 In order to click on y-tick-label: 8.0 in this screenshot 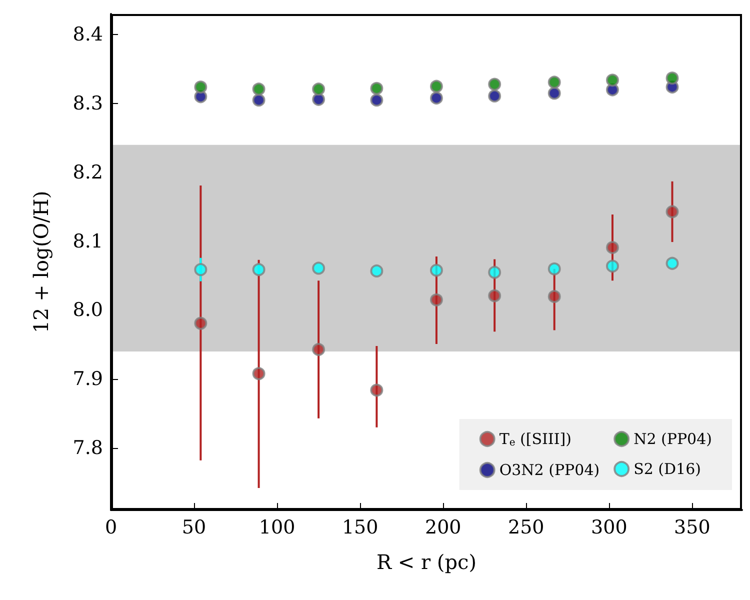, I will do `click(87, 310)`.